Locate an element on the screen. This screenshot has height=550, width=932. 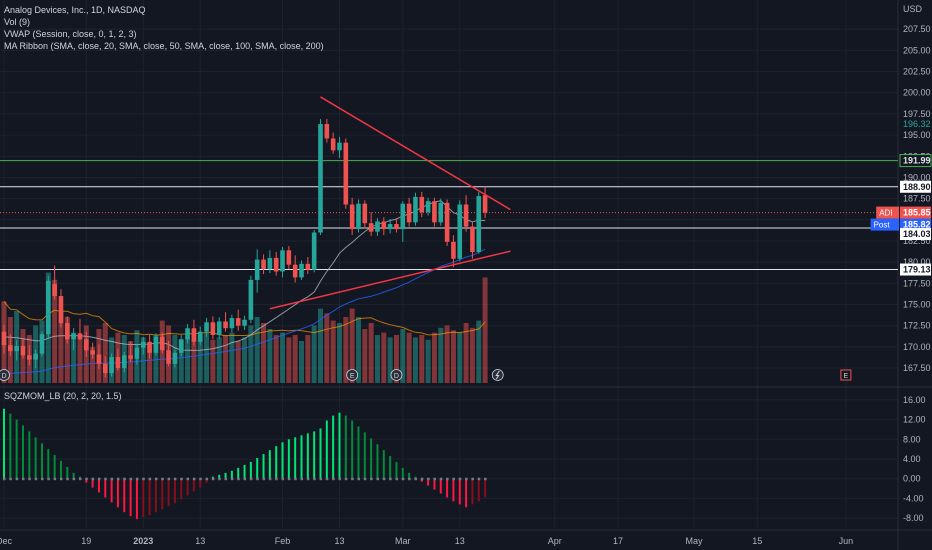
mom-tick: 8.00 is located at coordinates (912, 439).